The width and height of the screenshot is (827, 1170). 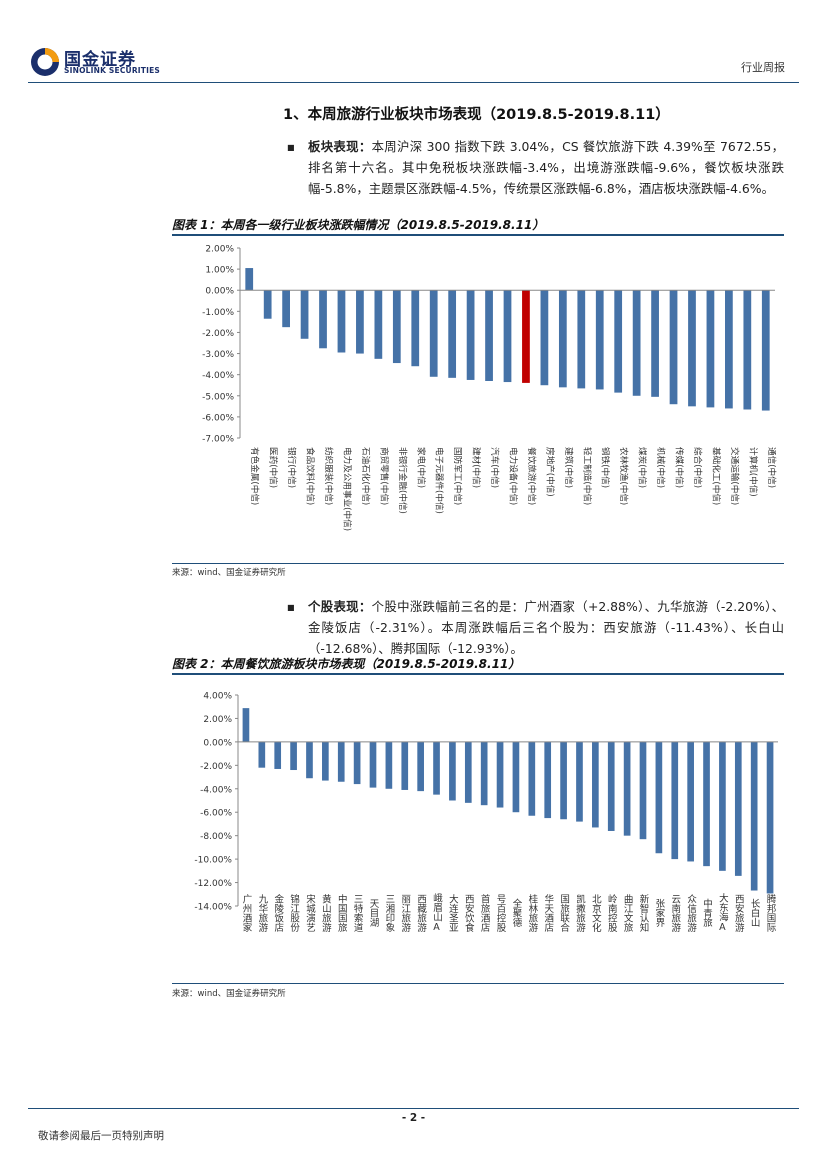 What do you see at coordinates (691, 913) in the screenshot?
I see `x-tick-label: 众信旅游` at bounding box center [691, 913].